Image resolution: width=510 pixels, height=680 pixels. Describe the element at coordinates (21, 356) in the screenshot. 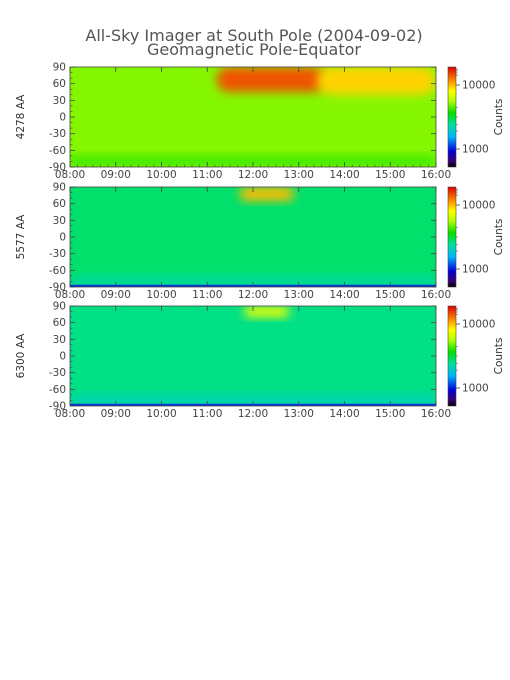

I see `panel-ylabel: 6300 AA` at that location.